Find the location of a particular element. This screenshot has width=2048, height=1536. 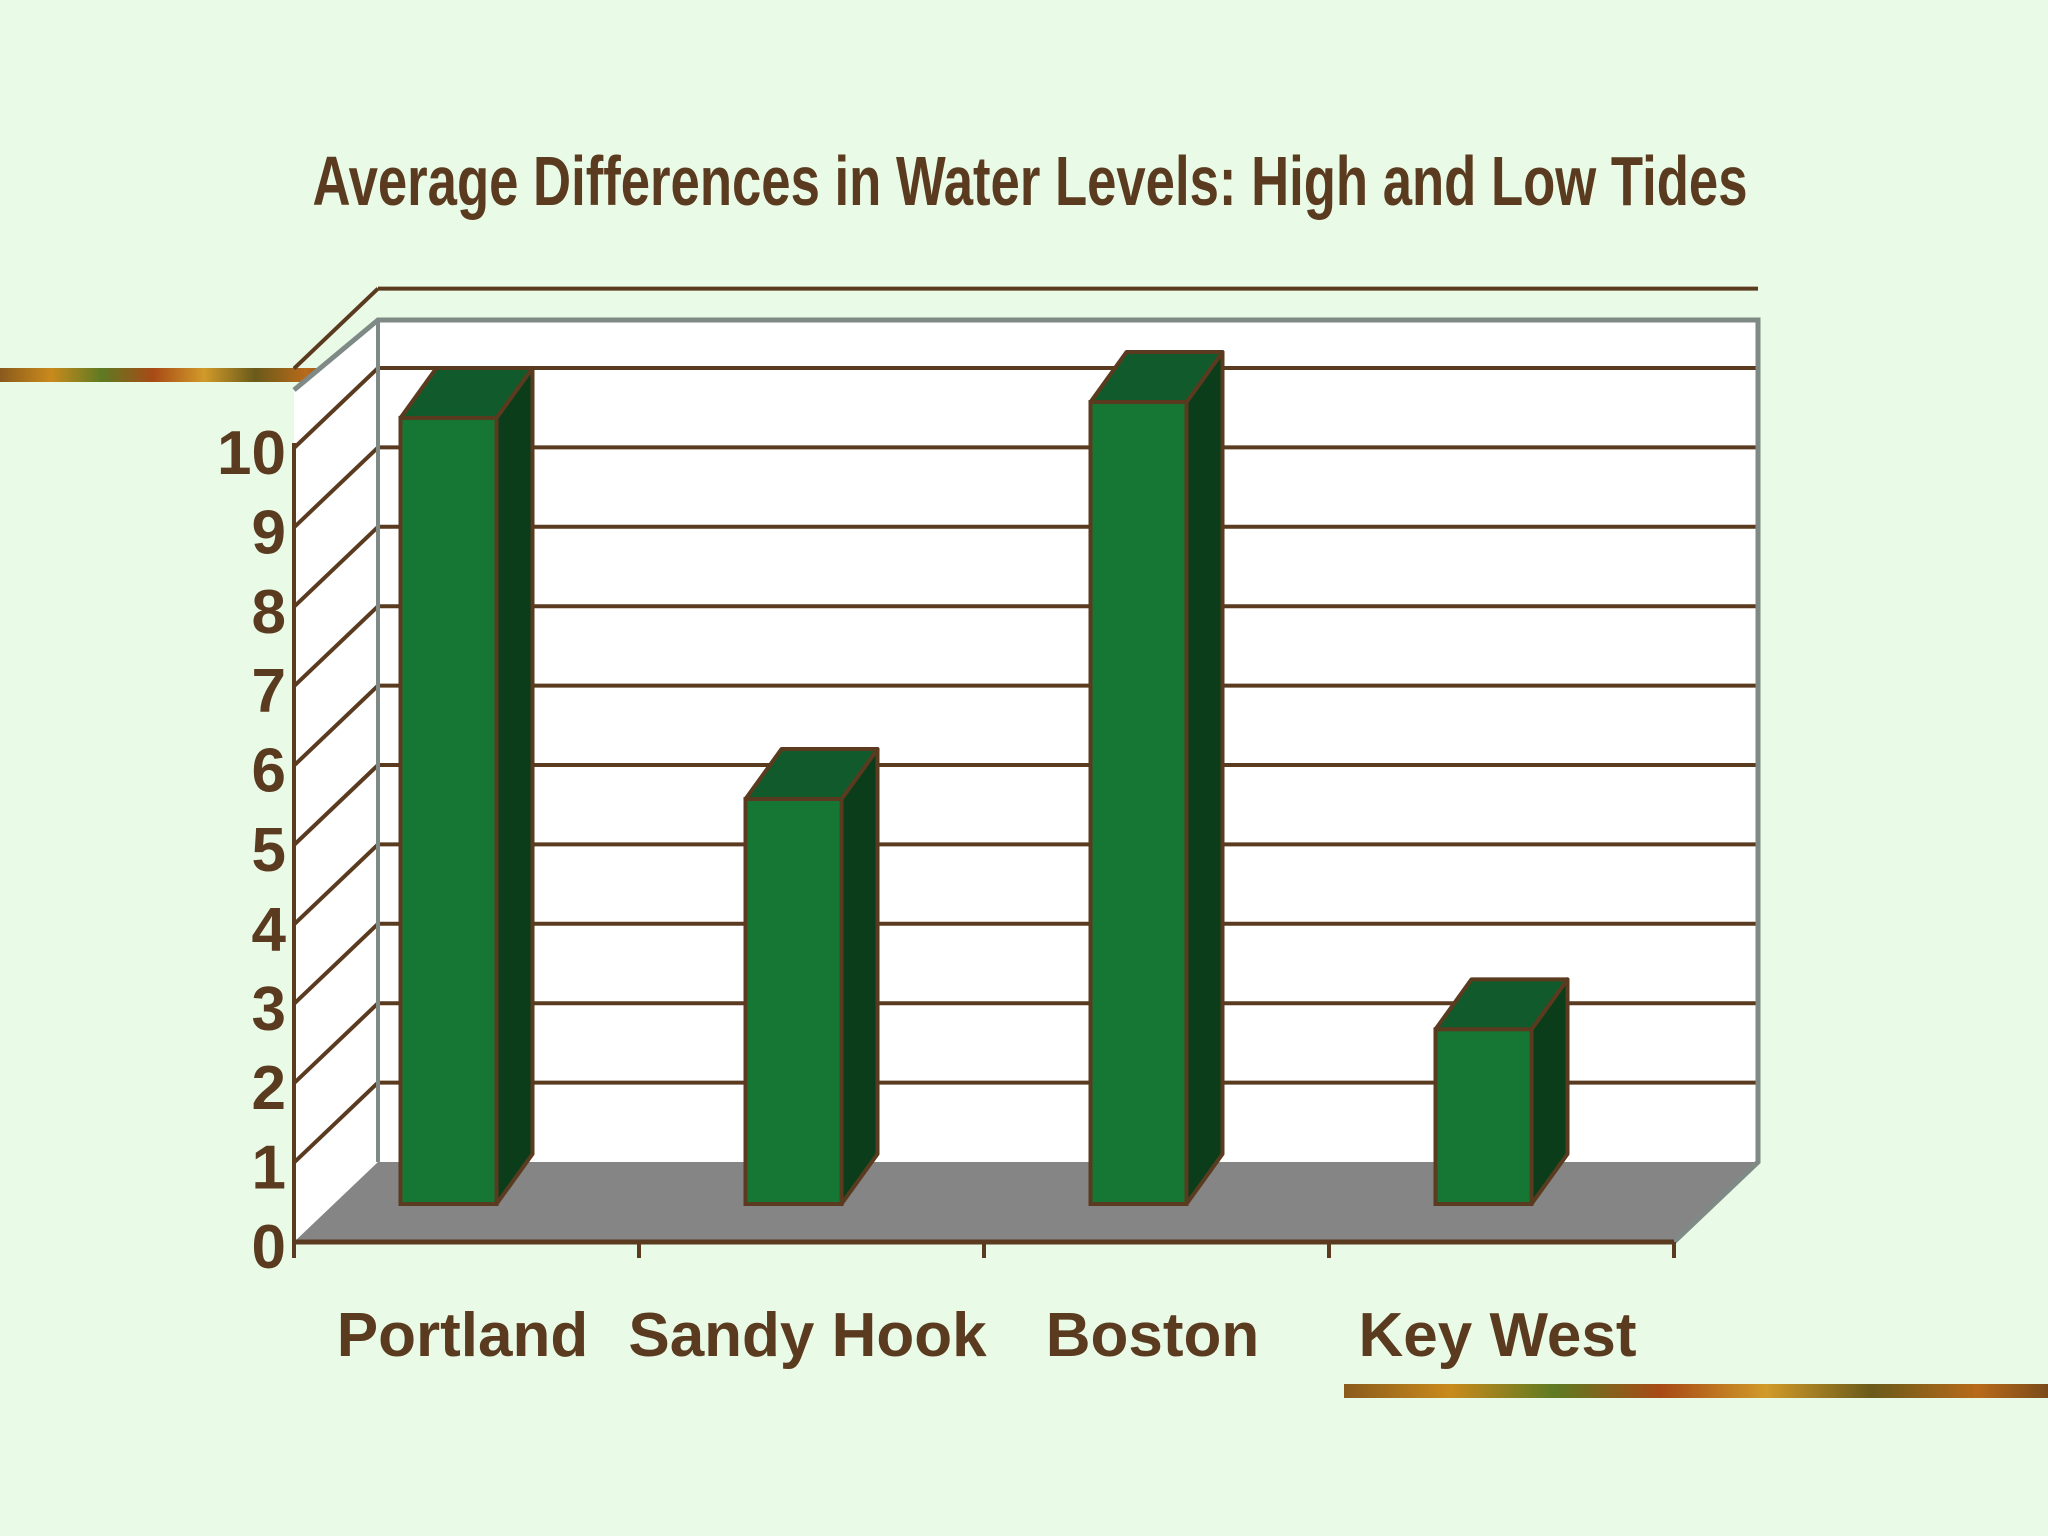

accent-stripe-left is located at coordinates (170, 375).